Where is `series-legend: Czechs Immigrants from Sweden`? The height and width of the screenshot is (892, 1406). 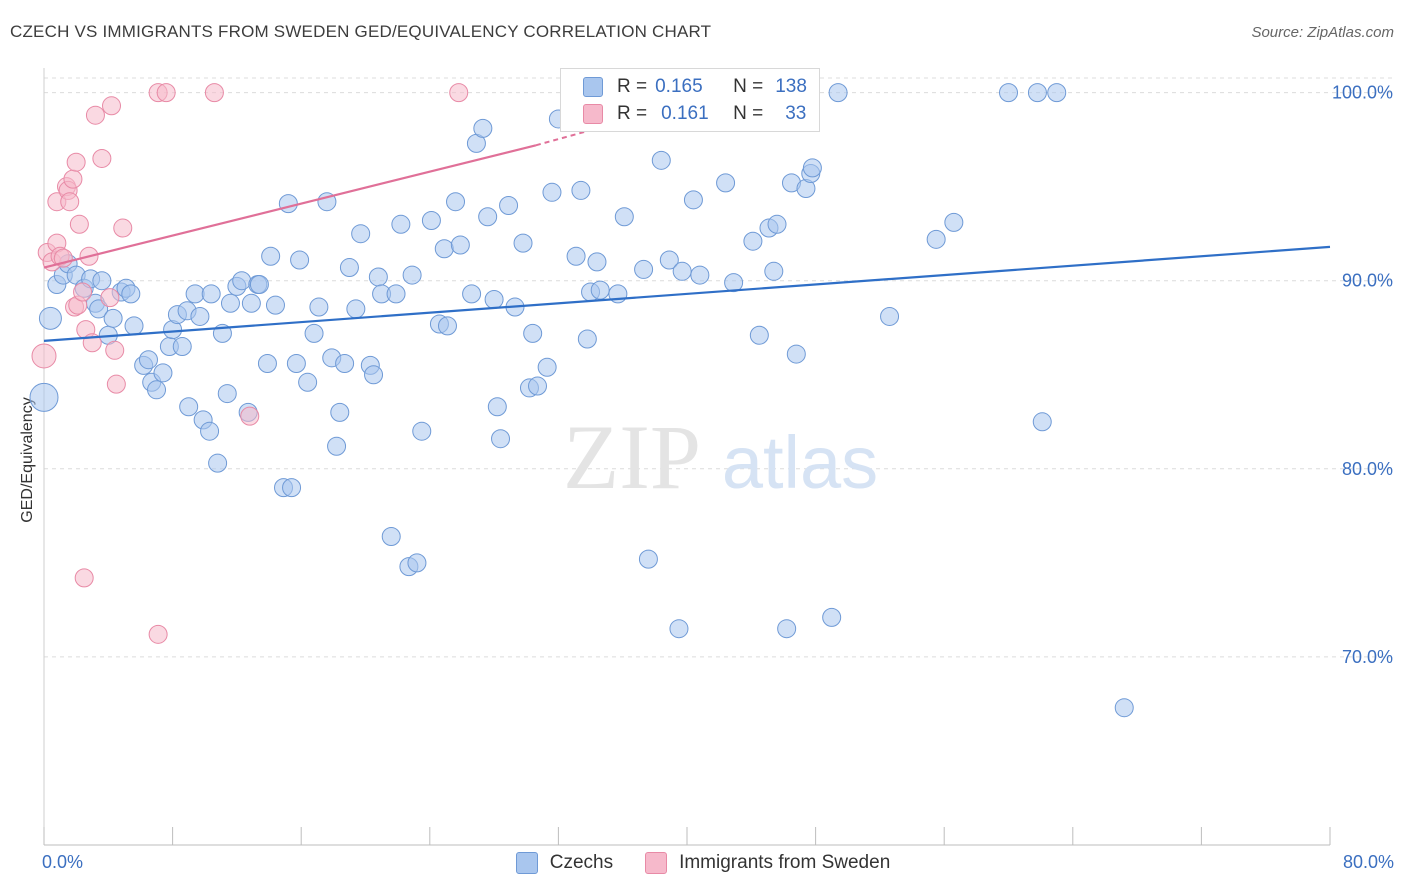 series-legend: Czechs Immigrants from Sweden is located at coordinates (703, 863).